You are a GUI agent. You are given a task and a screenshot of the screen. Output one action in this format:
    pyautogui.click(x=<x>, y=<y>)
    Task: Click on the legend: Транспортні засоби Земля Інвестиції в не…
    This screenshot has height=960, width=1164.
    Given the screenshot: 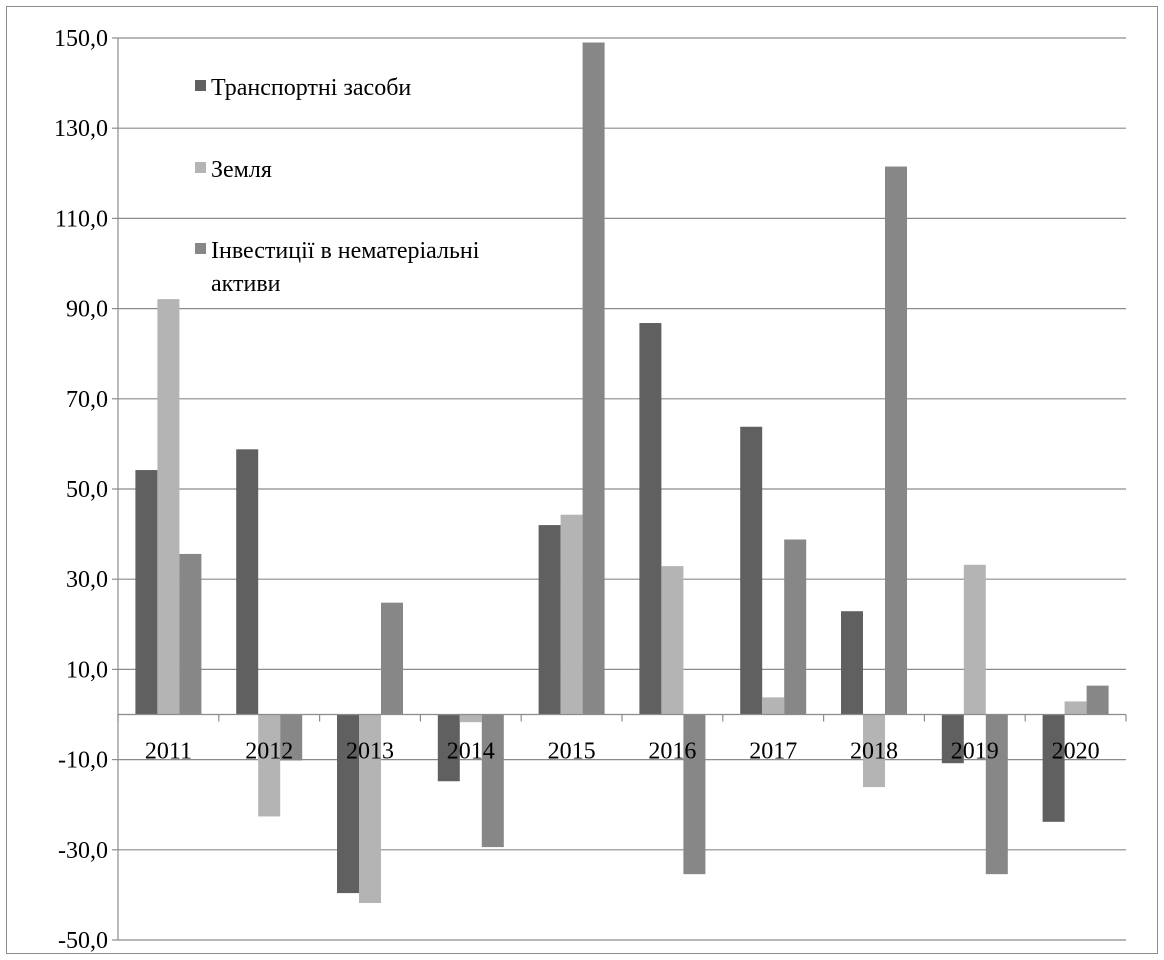 What is the action you would take?
    pyautogui.click(x=337, y=186)
    